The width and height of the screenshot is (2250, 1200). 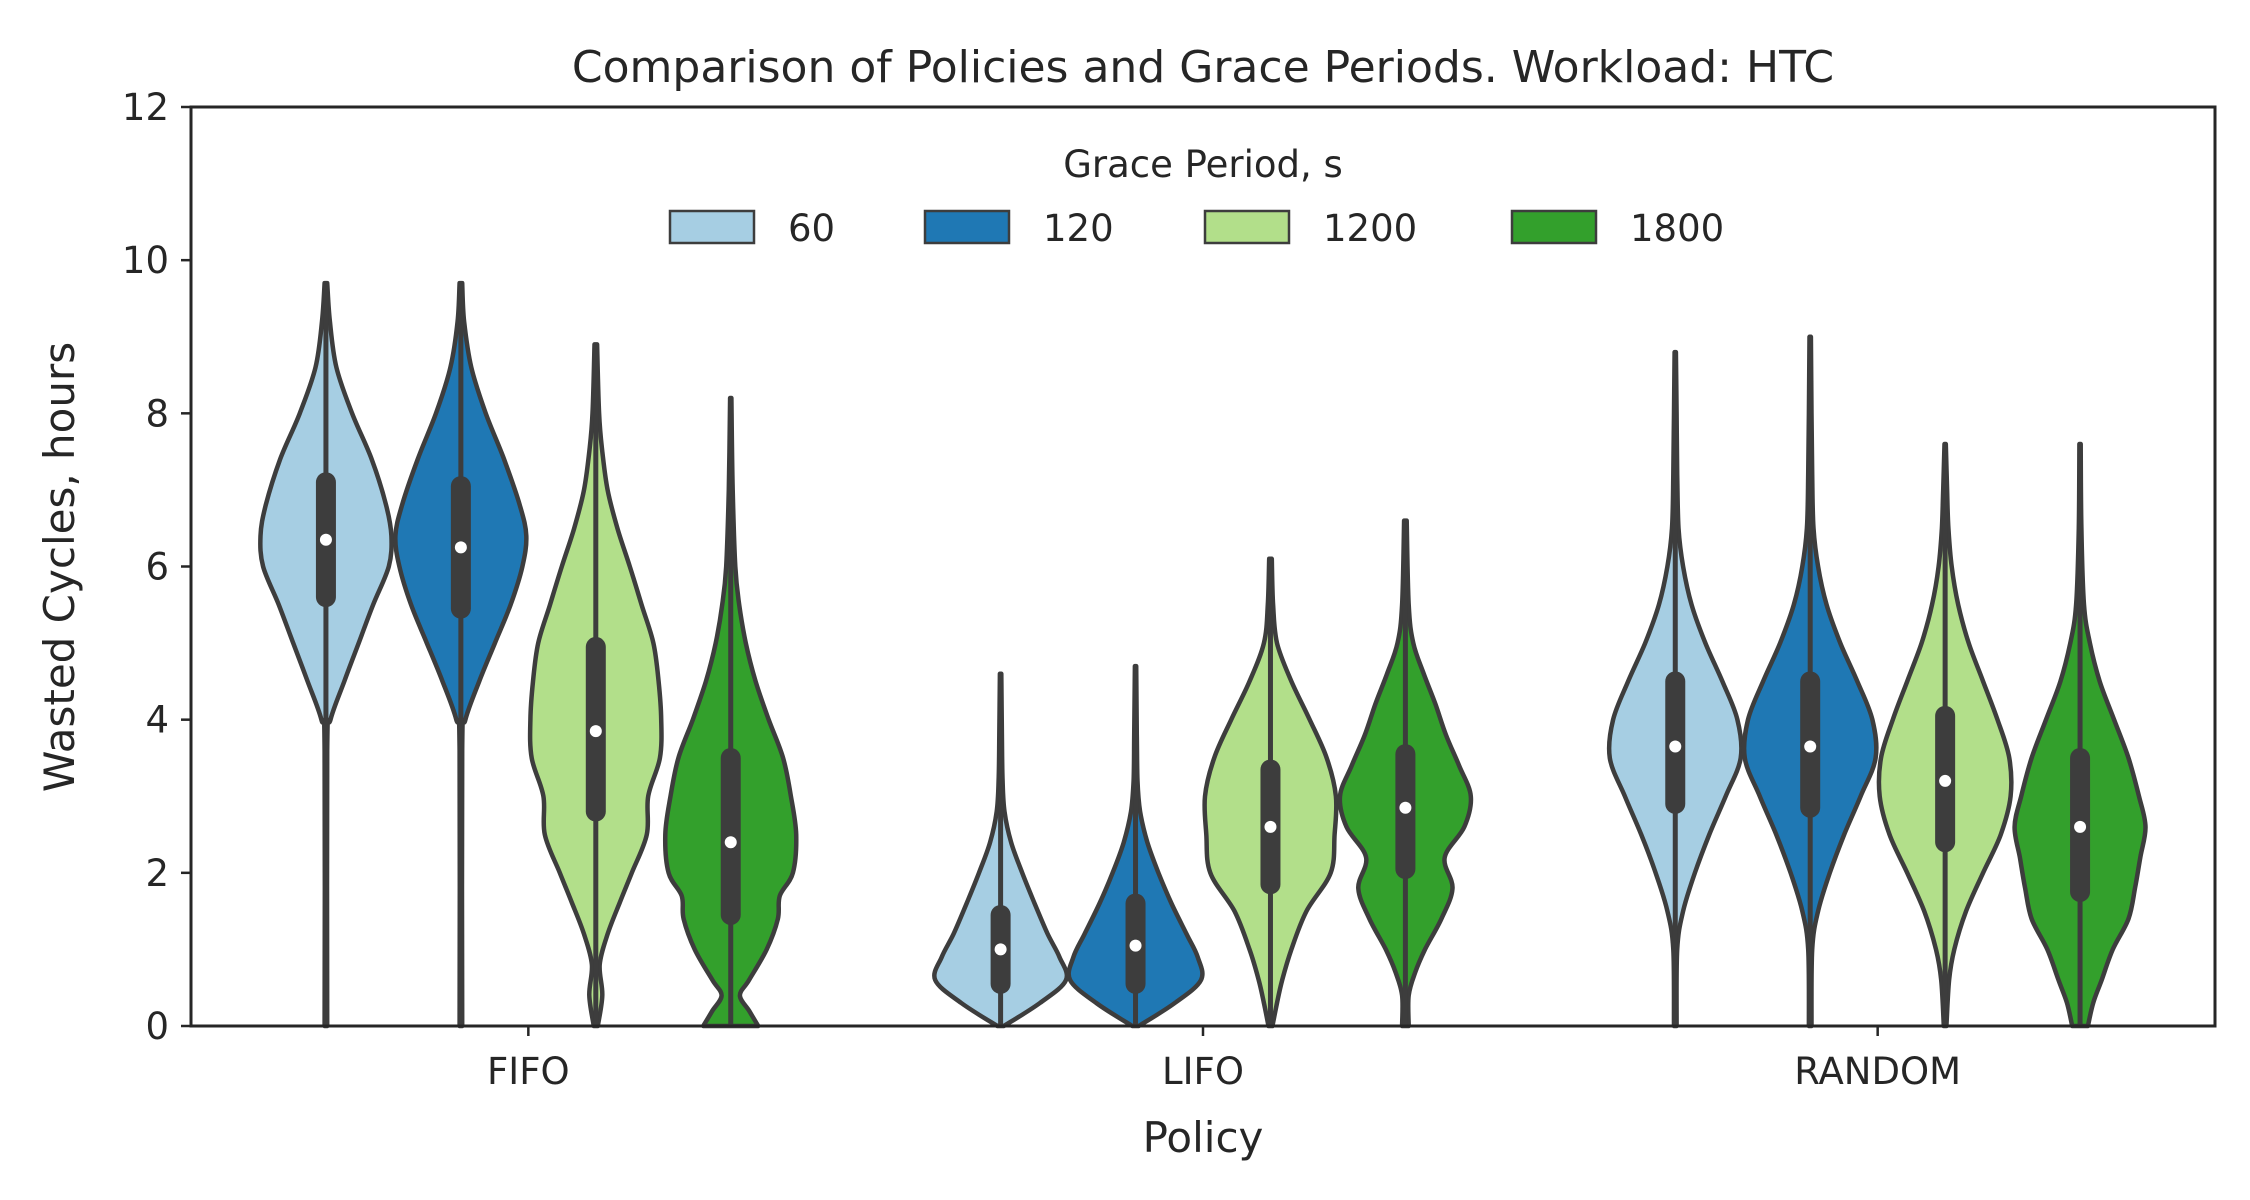 What do you see at coordinates (1196, 196) in the screenshot?
I see `legend: Grace Period, s 60 120 1200 1800` at bounding box center [1196, 196].